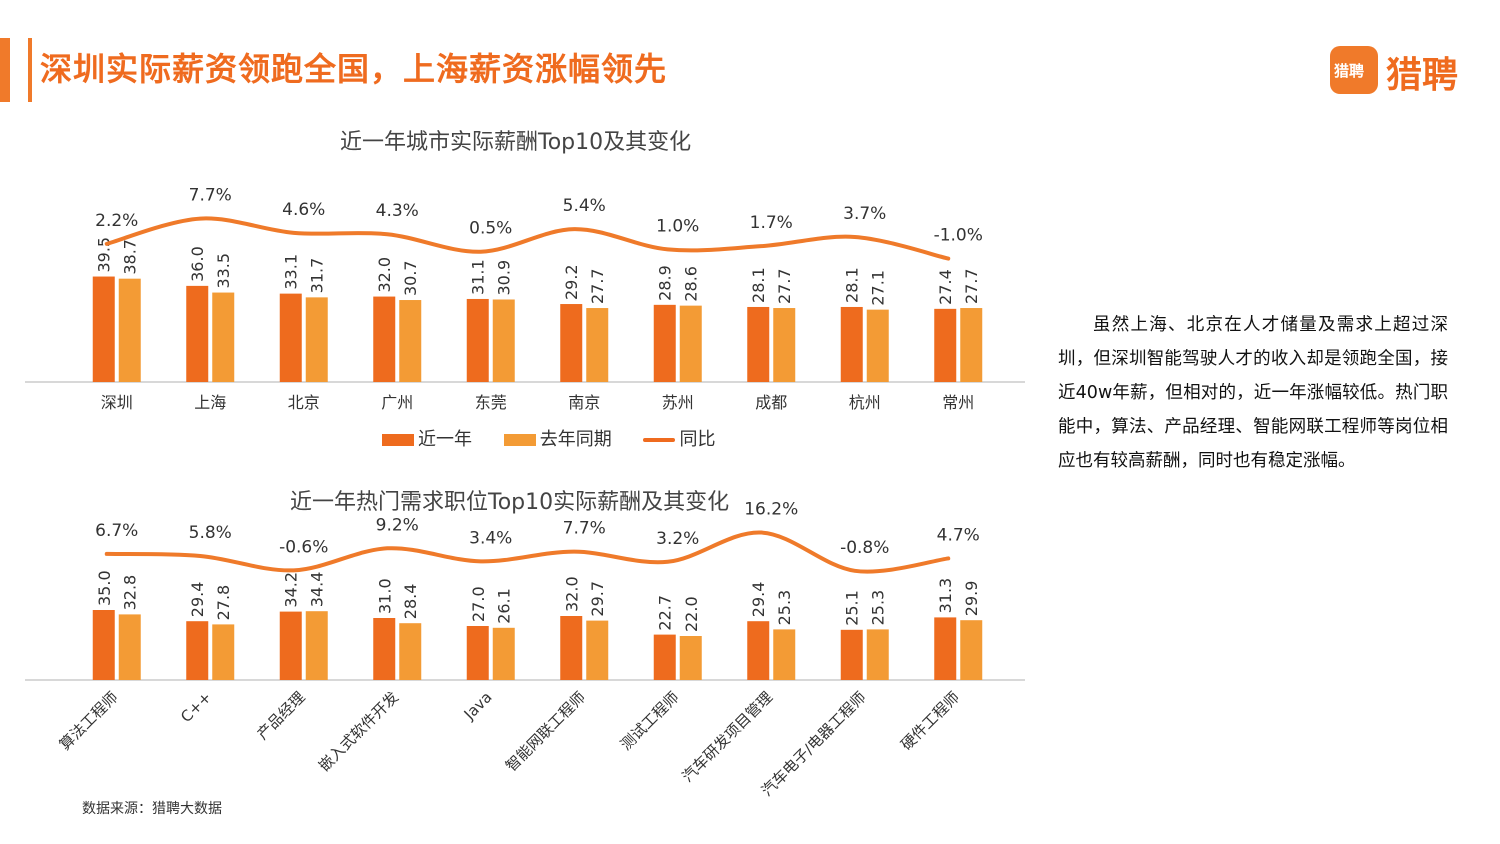 This screenshot has width=1500, height=844. I want to click on yoy-label: 5.8%, so click(210, 533).